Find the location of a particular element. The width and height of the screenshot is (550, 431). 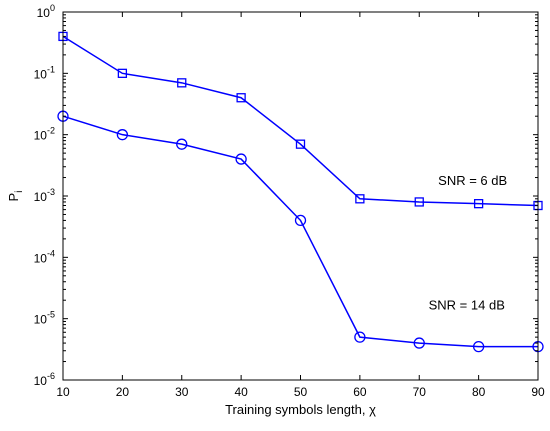

x-tick-label: 80 is located at coordinates (479, 392).